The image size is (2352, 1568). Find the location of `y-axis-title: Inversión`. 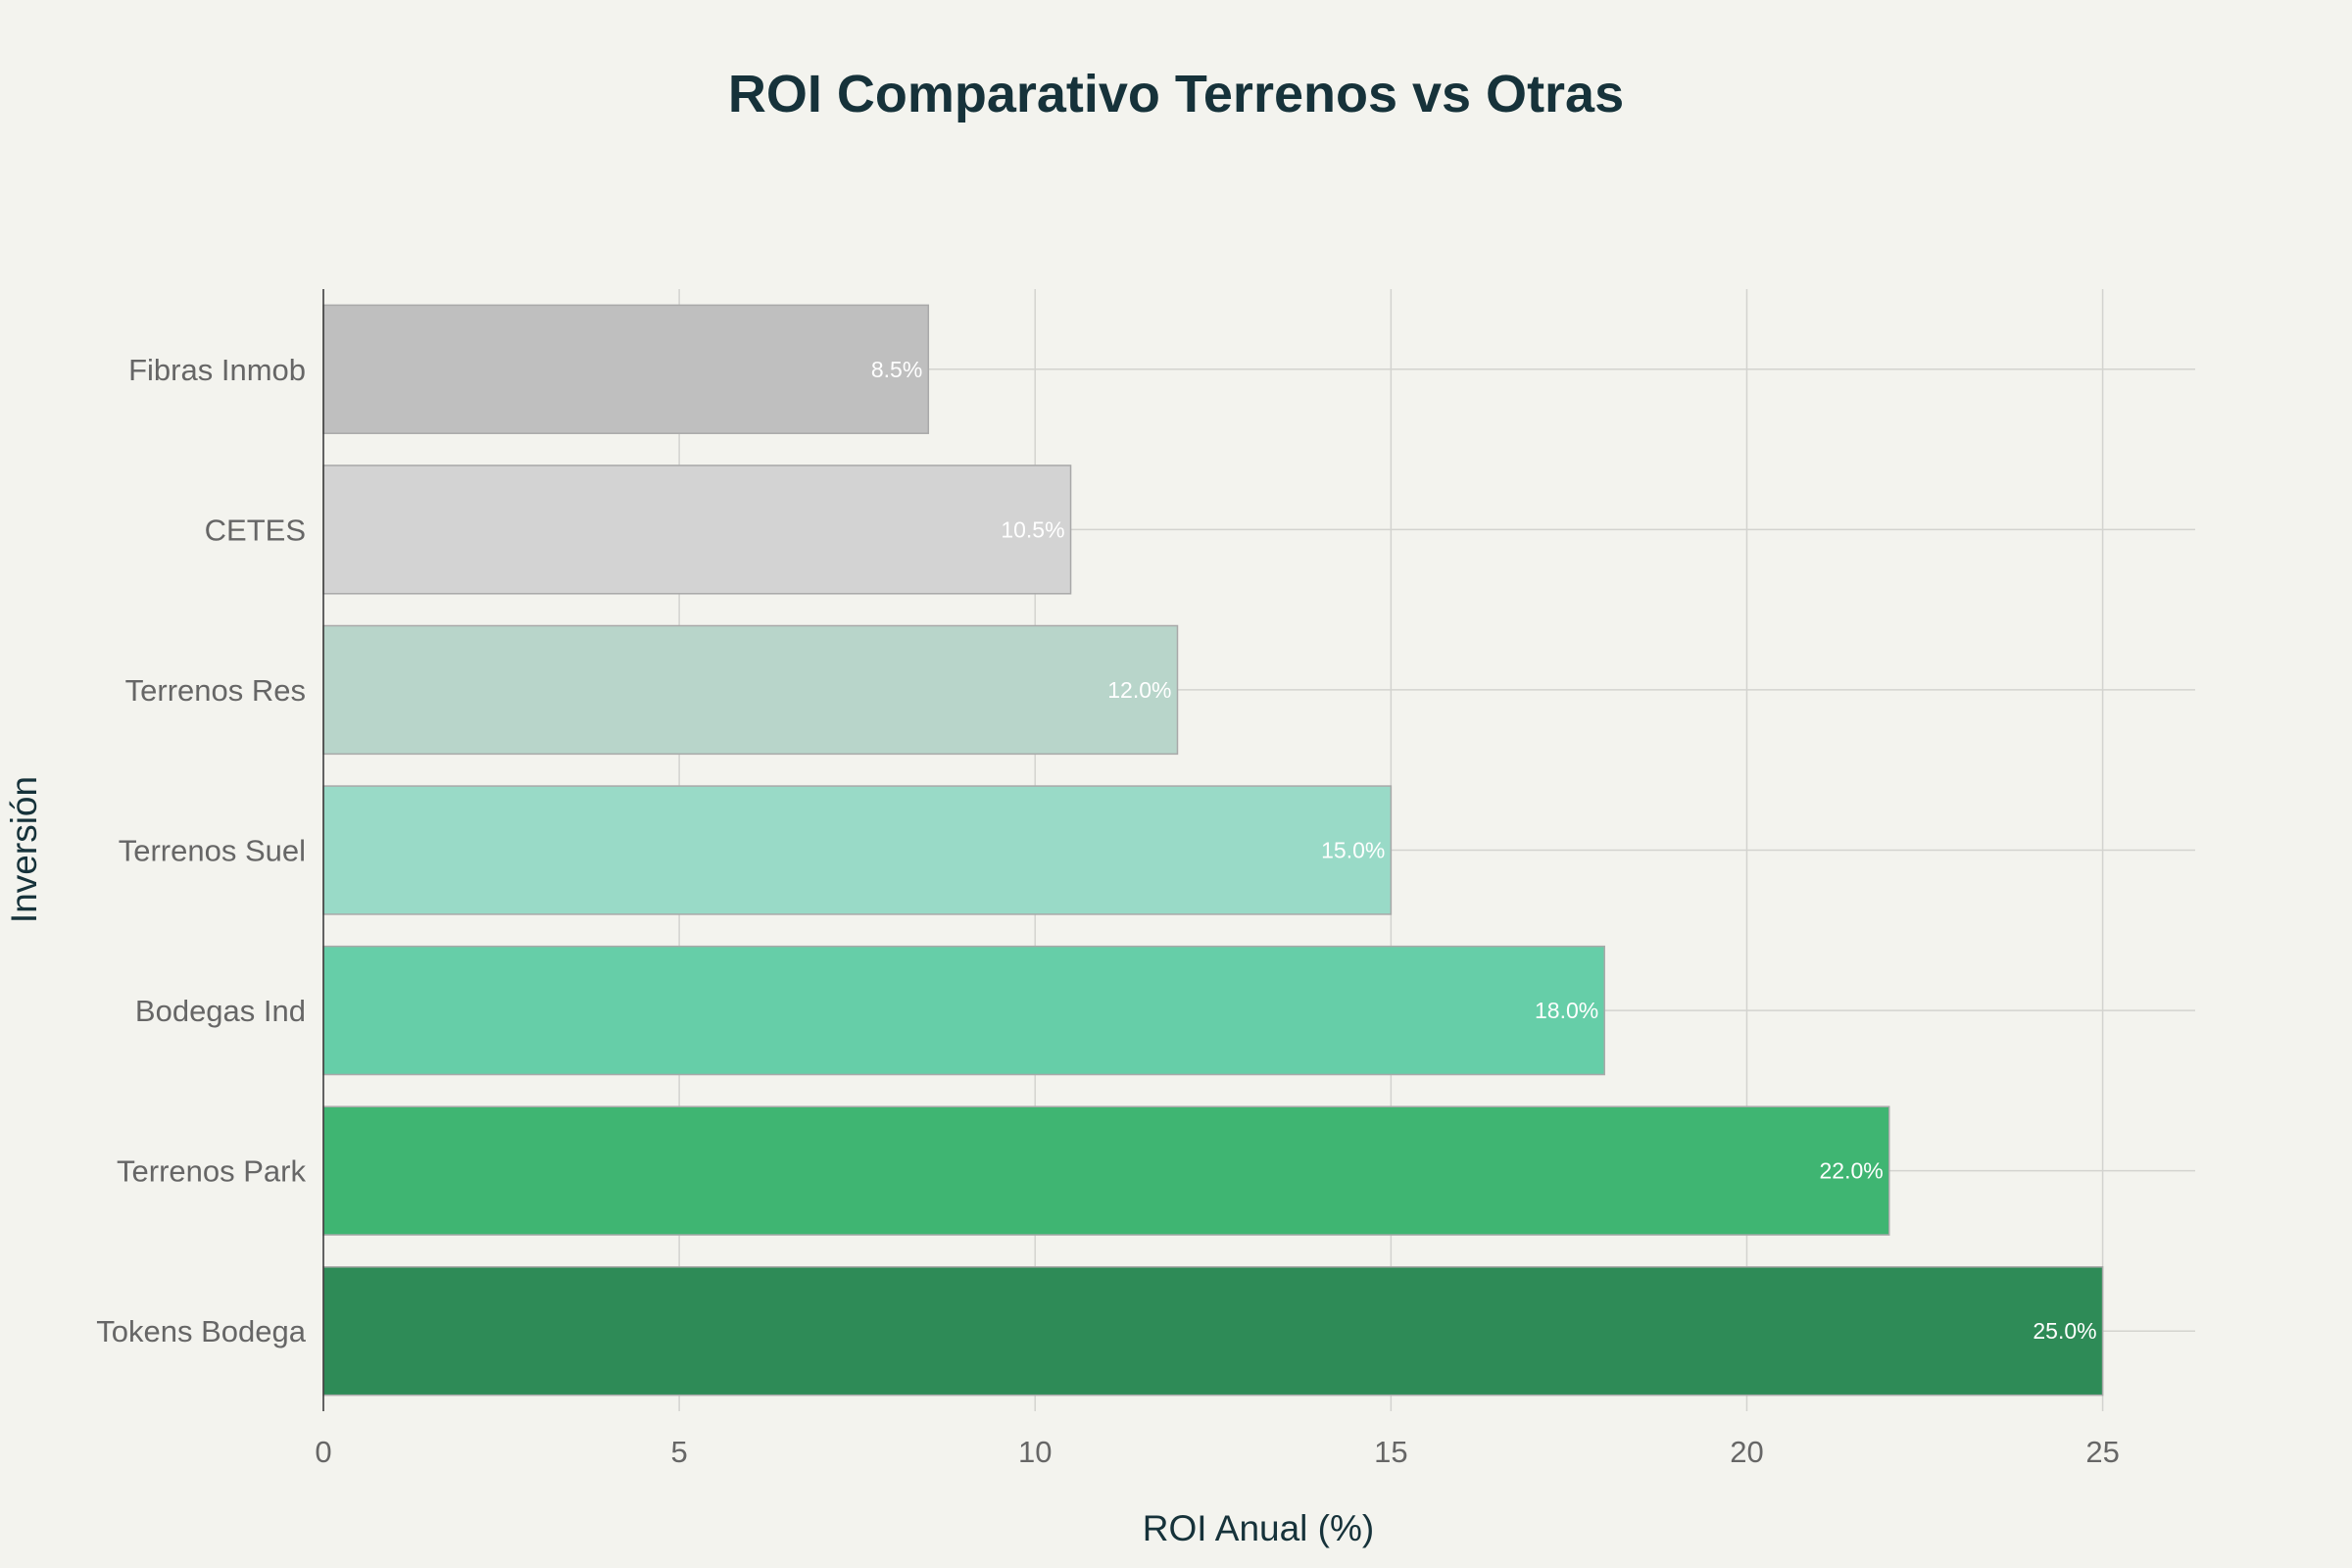

y-axis-title: Inversión is located at coordinates (24, 849).